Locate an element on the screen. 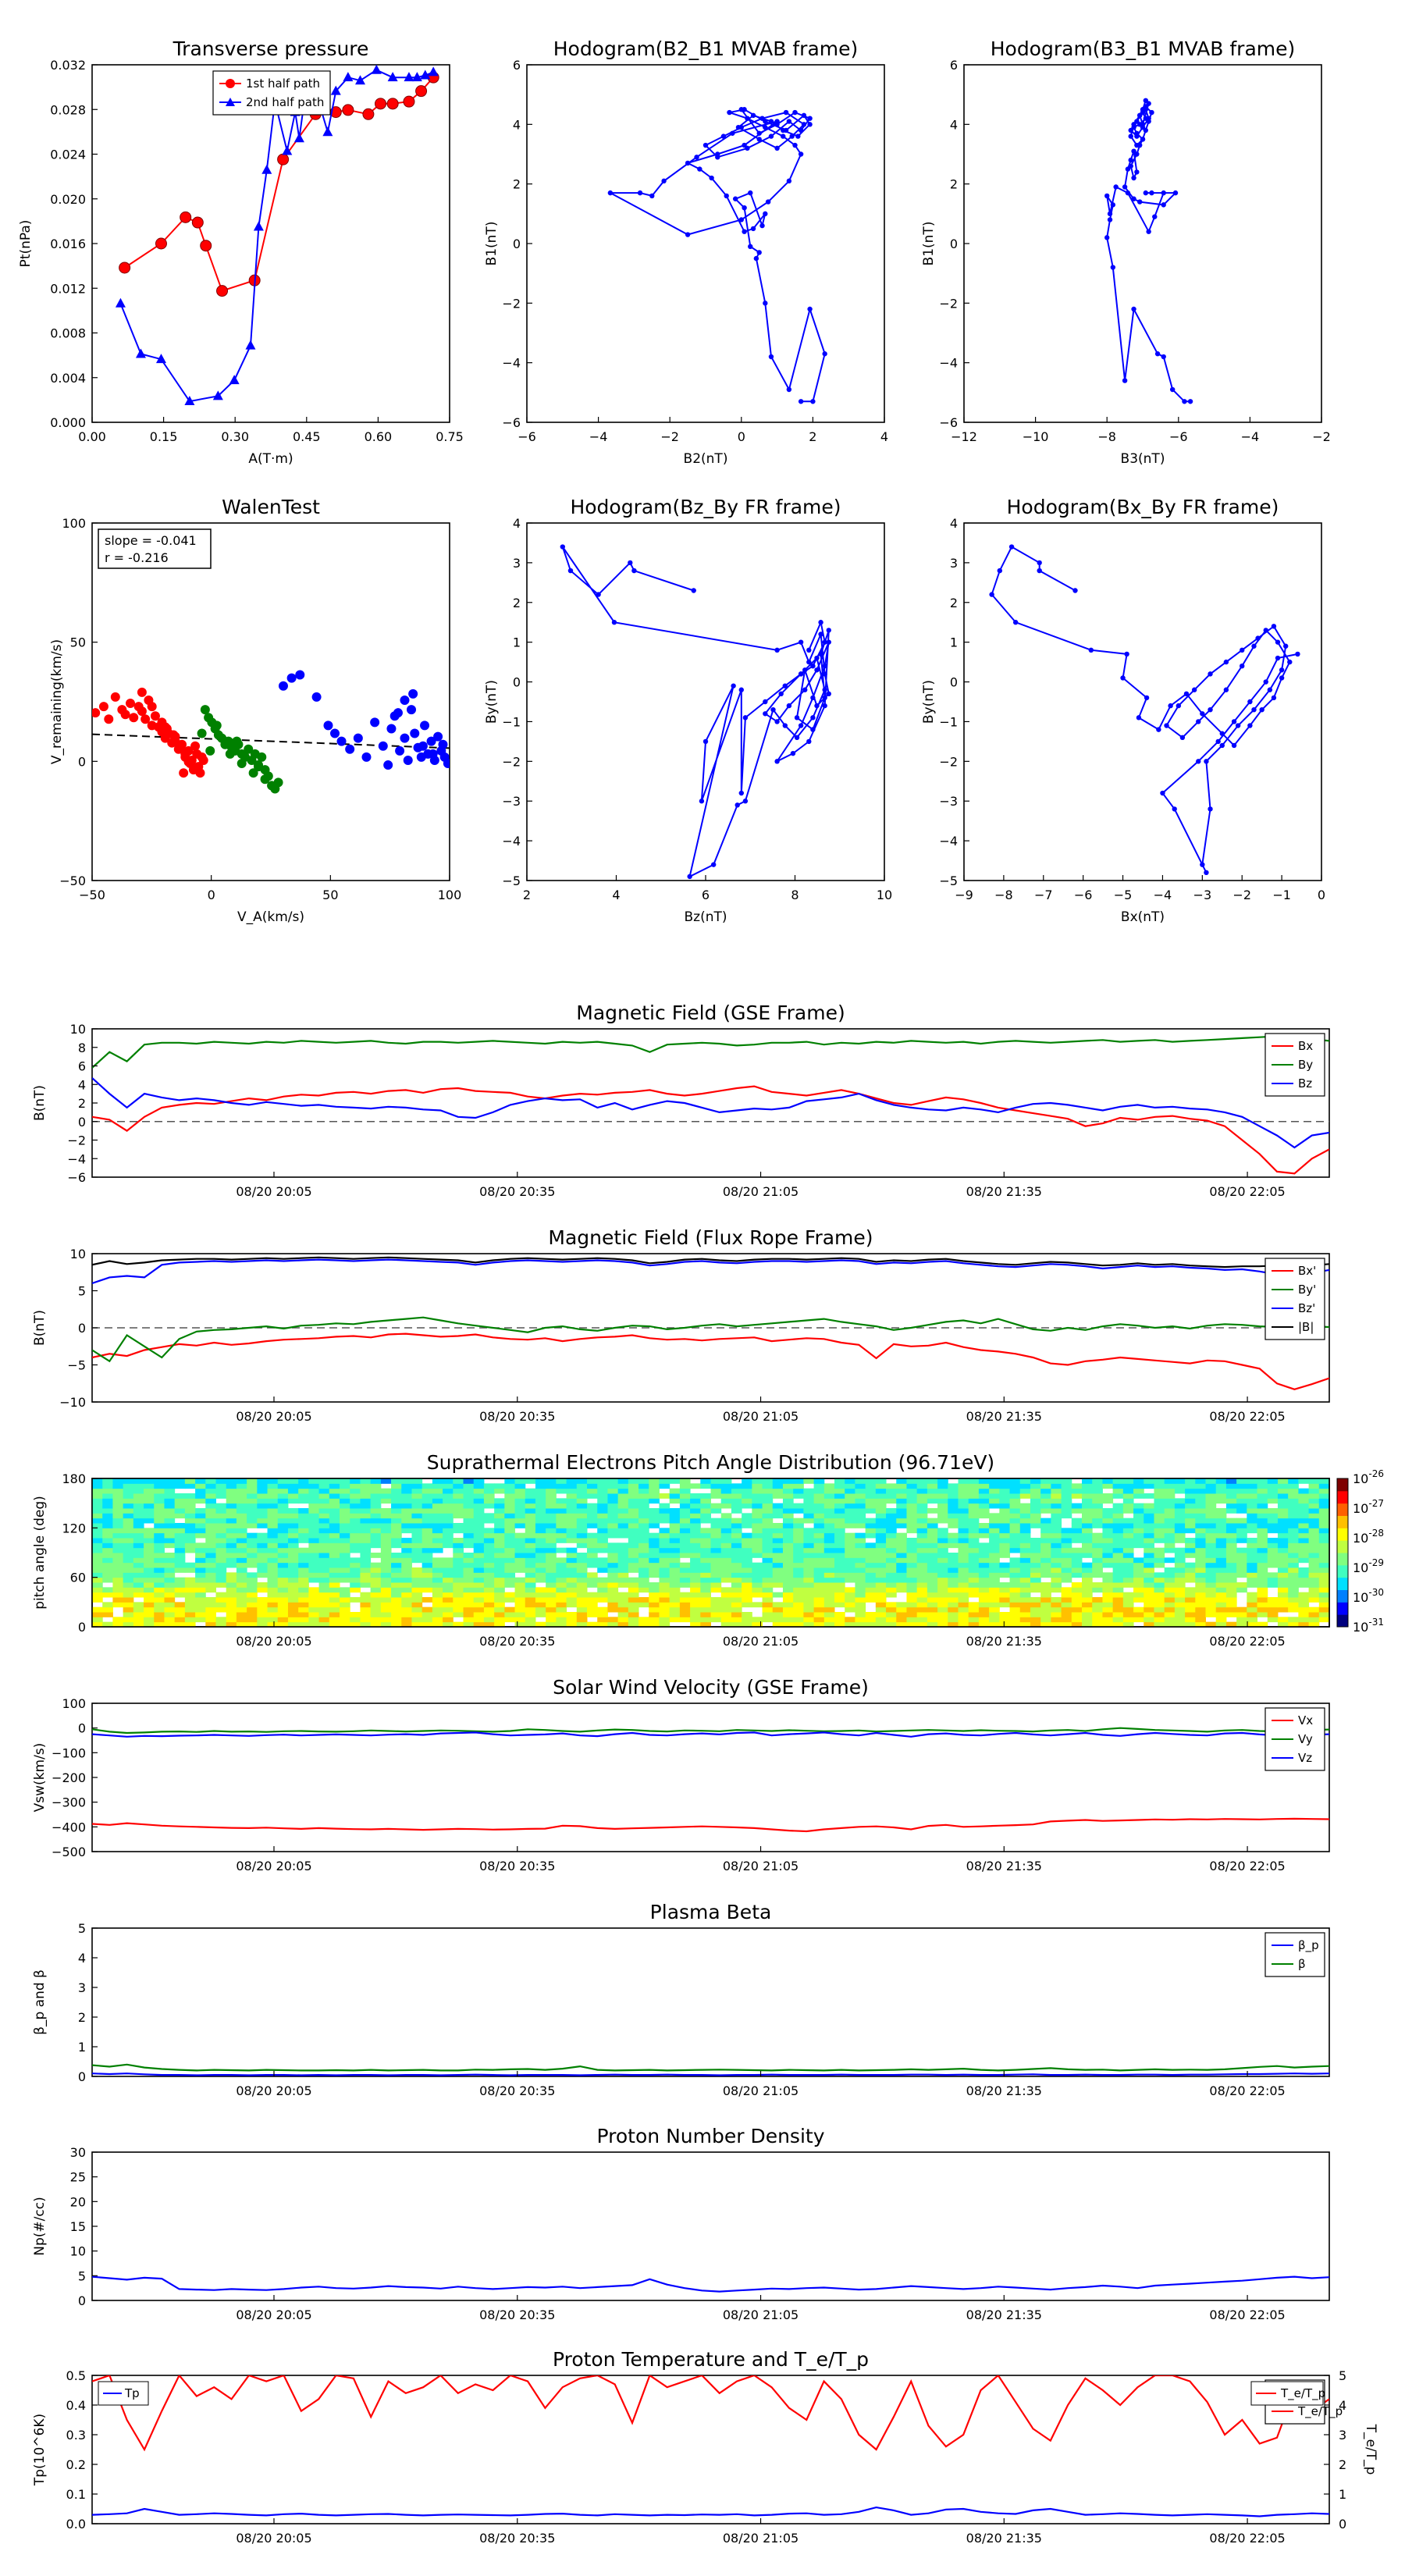  legend-marker is located at coordinates (231, 102).